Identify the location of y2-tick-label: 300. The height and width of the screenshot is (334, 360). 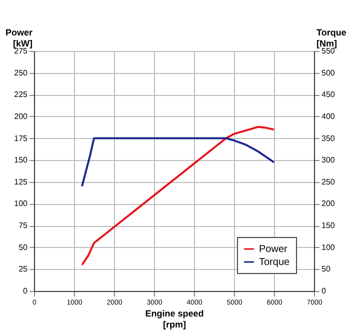
(329, 160).